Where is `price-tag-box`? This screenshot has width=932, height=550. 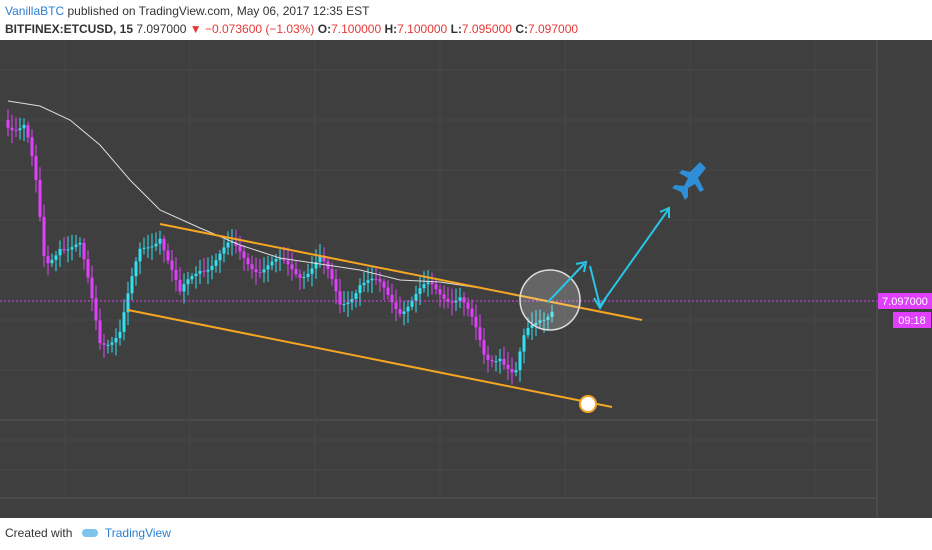 price-tag-box is located at coordinates (905, 301).